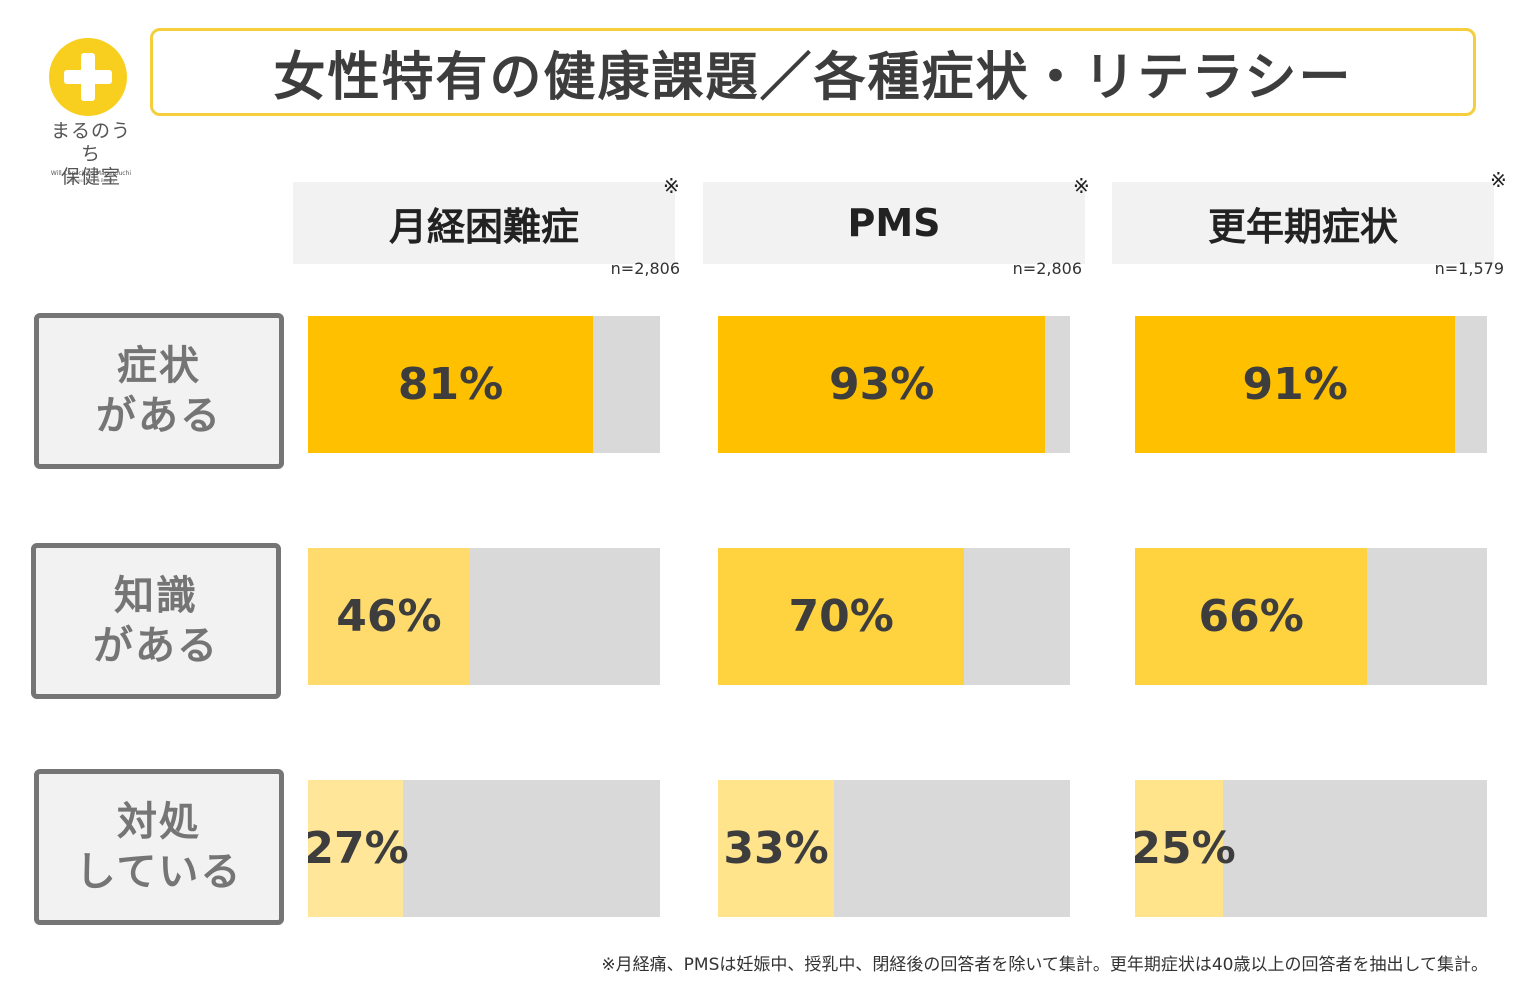 Image resolution: width=1538 pixels, height=1004 pixels. I want to click on logo-plus-icon, so click(88, 77).